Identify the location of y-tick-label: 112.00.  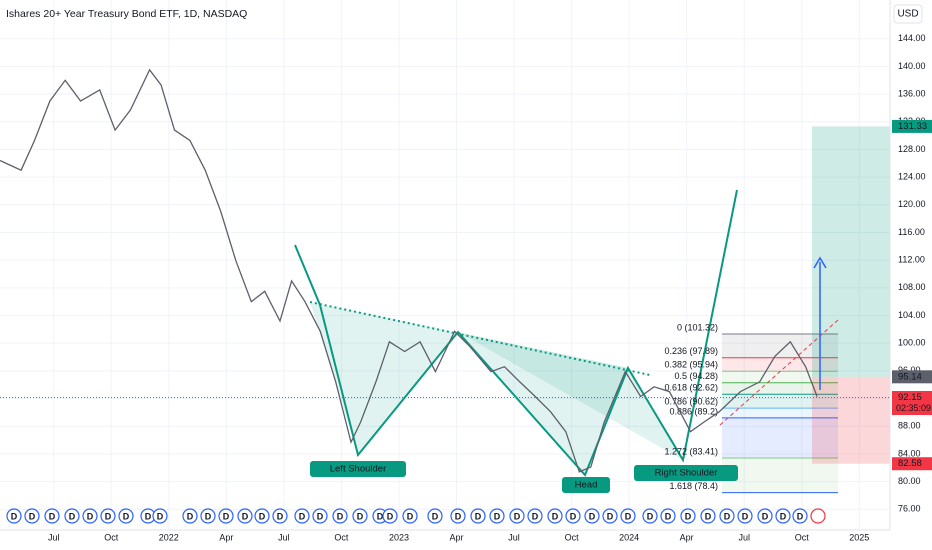
(911, 260).